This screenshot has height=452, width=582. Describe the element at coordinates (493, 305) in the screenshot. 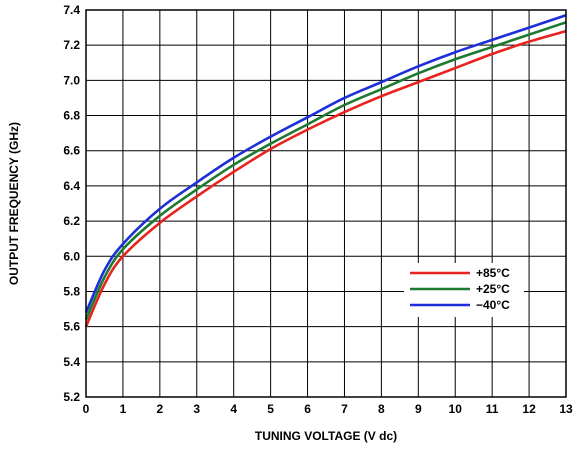

I see `legend-label-2: −40°C` at that location.